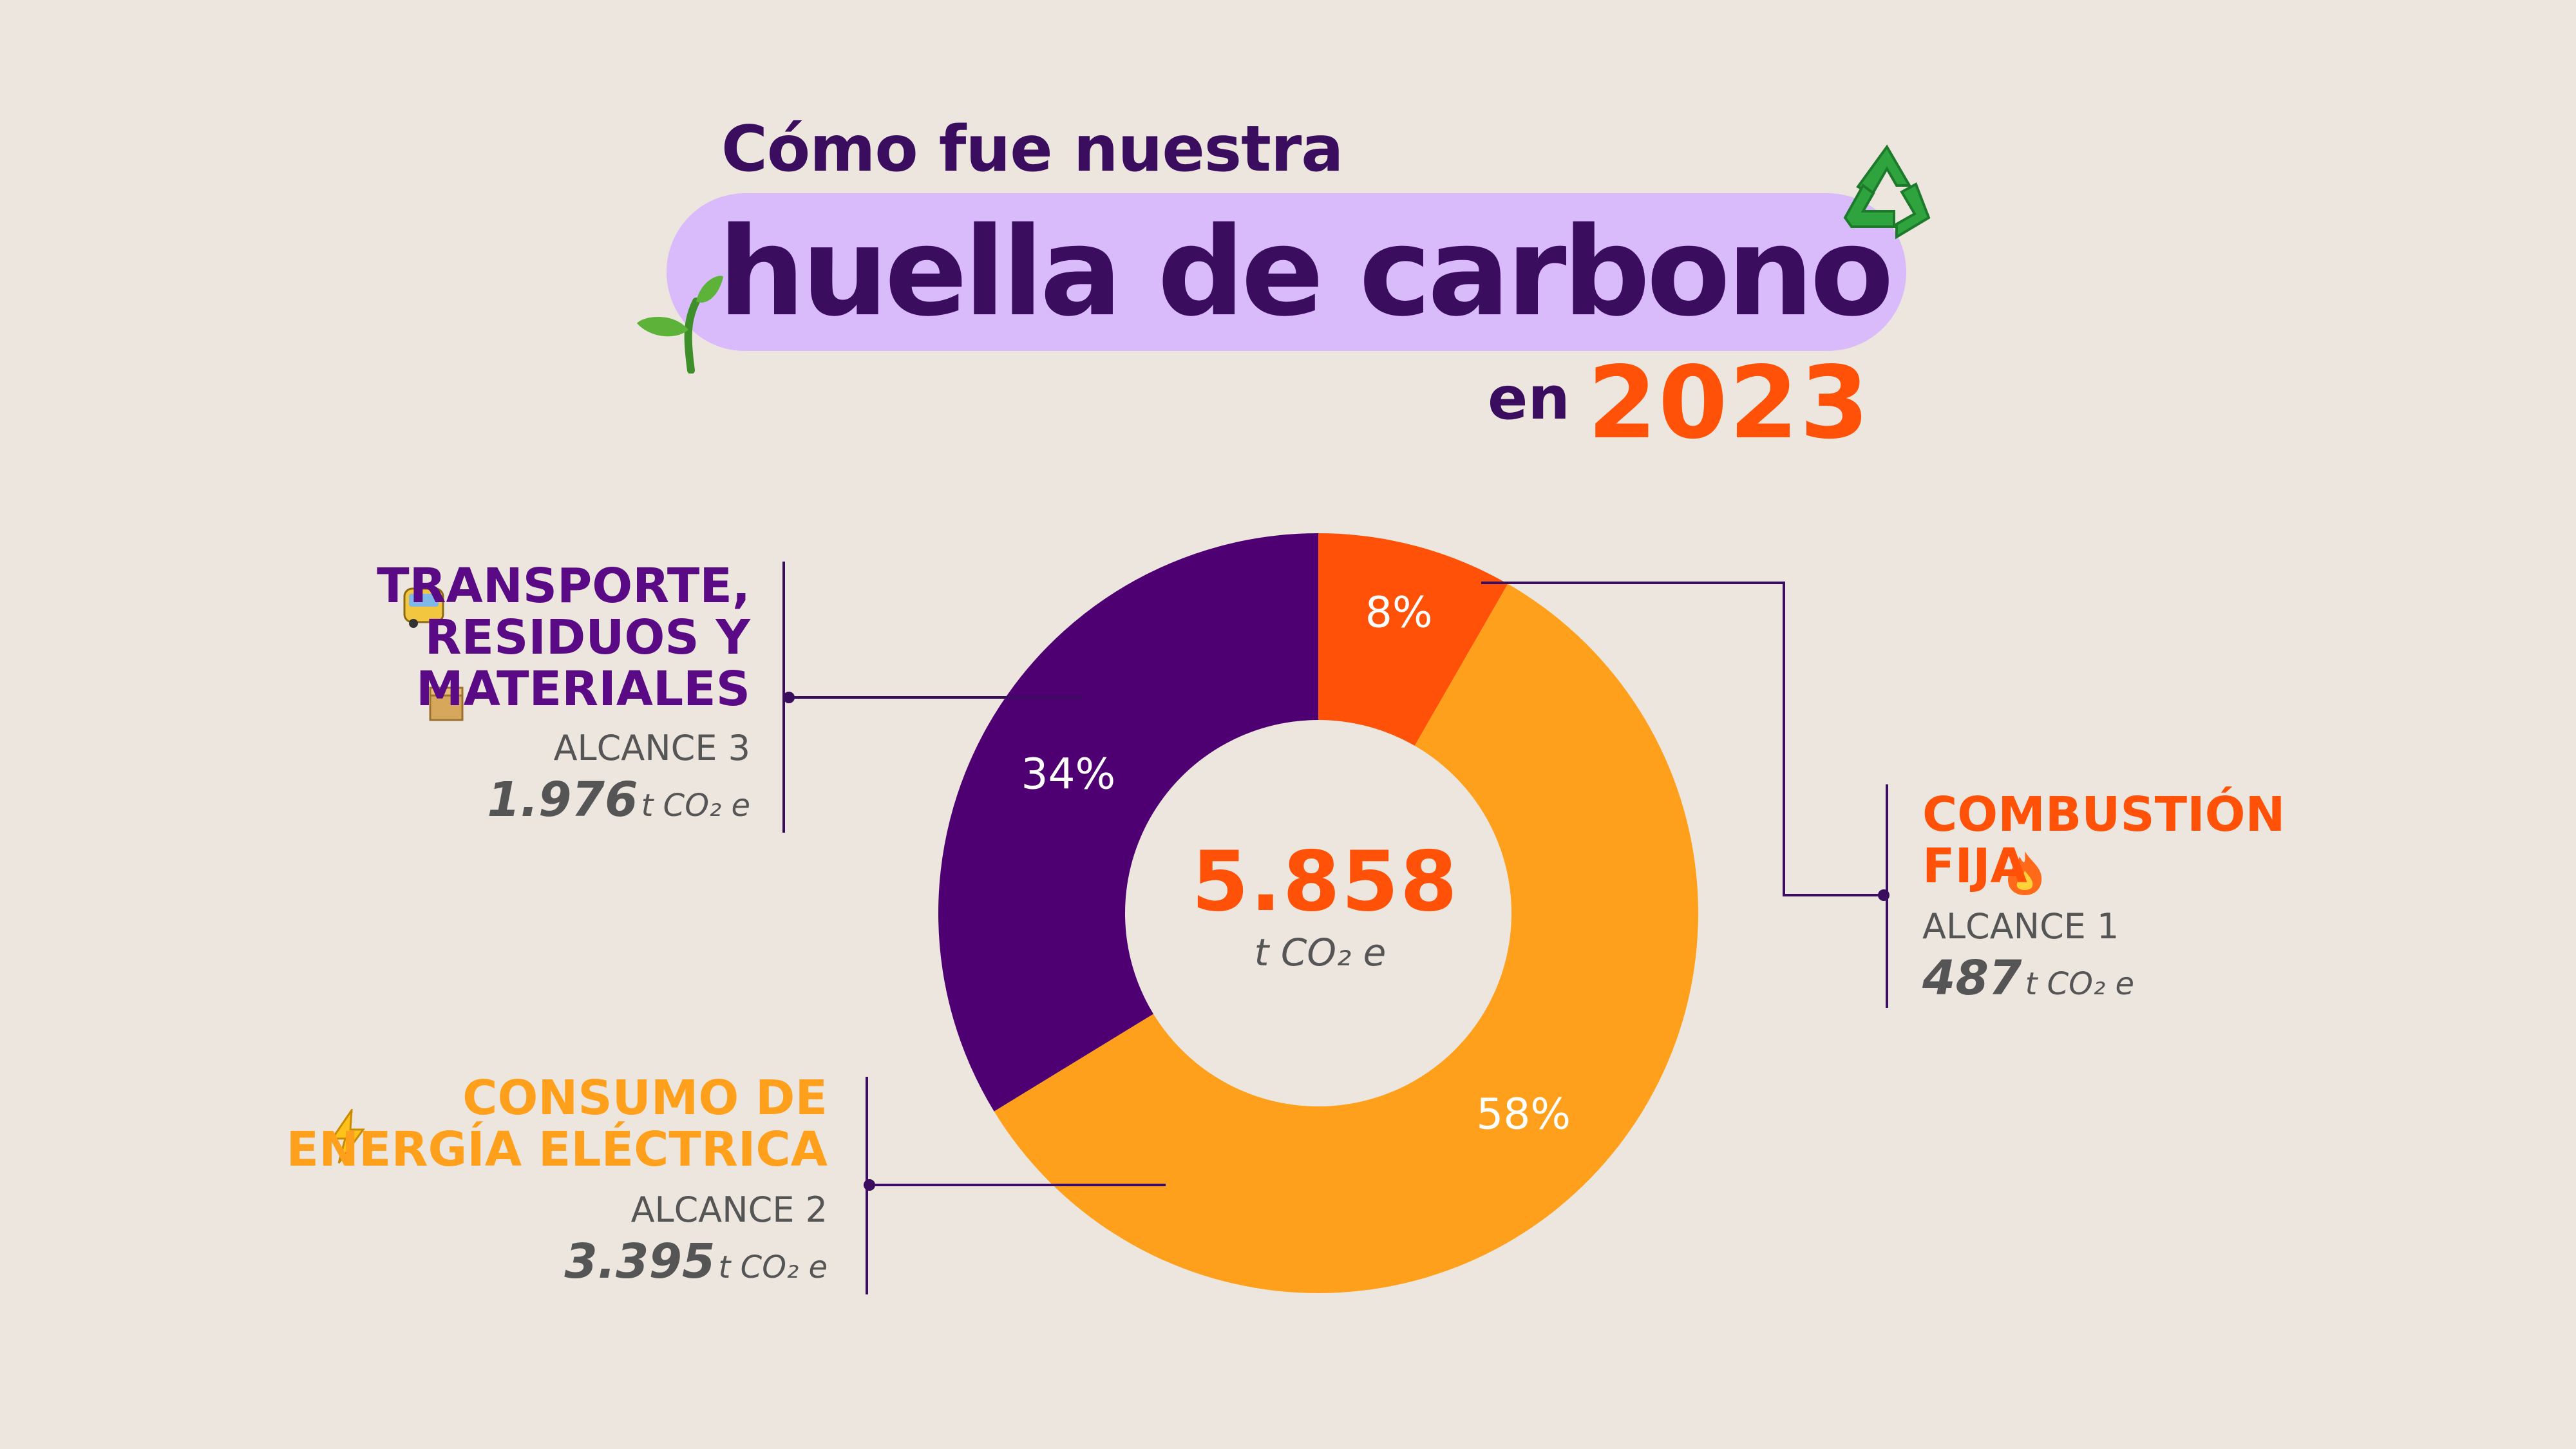  What do you see at coordinates (1529, 399) in the screenshot?
I see `title-prefix-en: en` at bounding box center [1529, 399].